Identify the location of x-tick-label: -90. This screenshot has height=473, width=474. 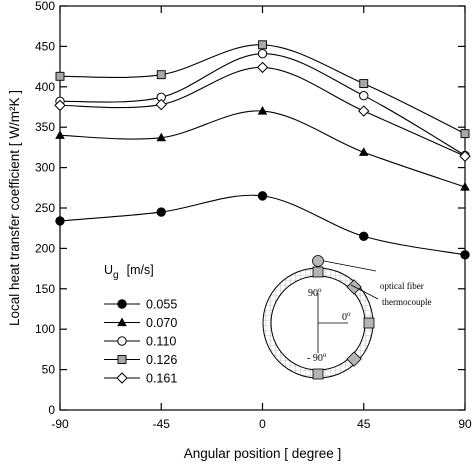
(60, 424).